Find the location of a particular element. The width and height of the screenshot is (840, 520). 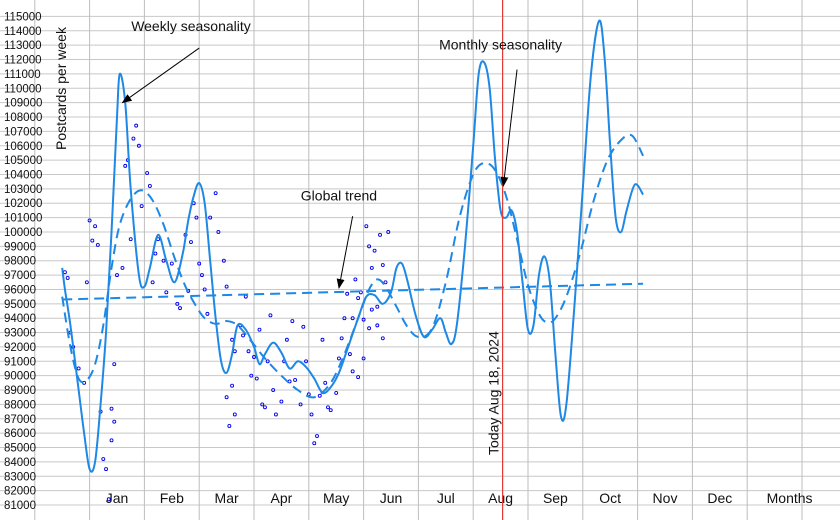

y-tick-label: 88000 is located at coordinates (20, 405).